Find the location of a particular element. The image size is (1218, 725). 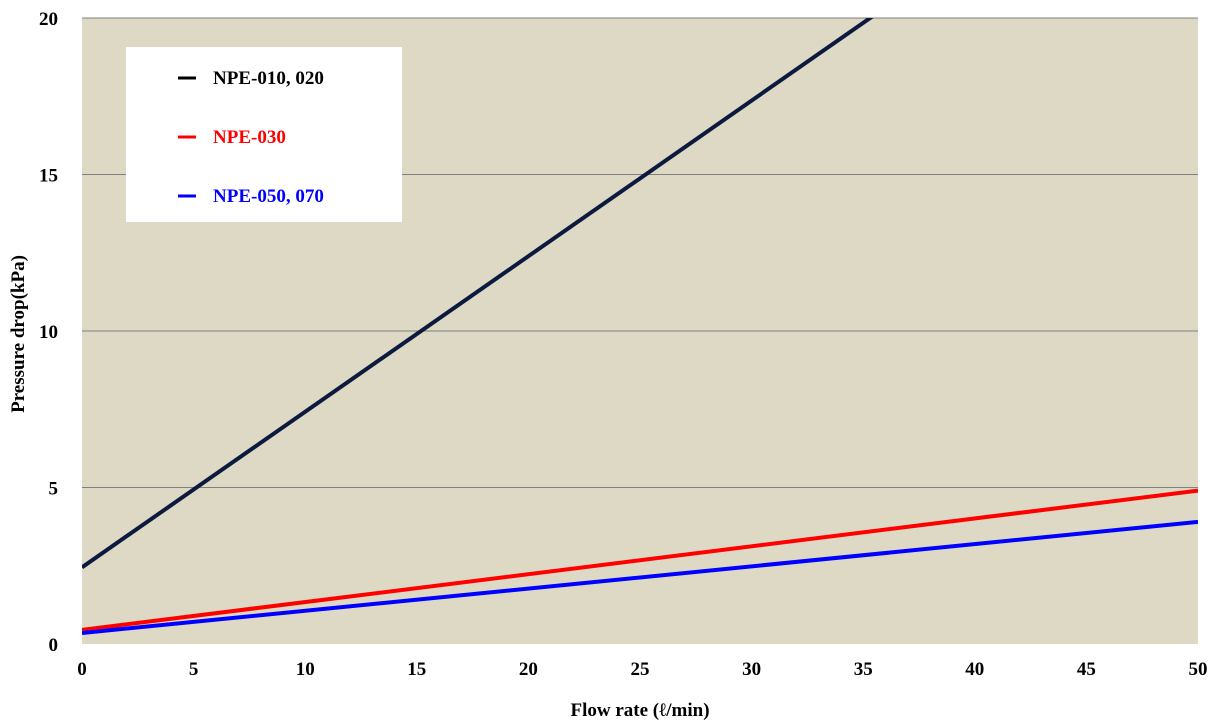

legend: NPE-010, 020 NPE-030 NPE-050, 070 is located at coordinates (264, 134).